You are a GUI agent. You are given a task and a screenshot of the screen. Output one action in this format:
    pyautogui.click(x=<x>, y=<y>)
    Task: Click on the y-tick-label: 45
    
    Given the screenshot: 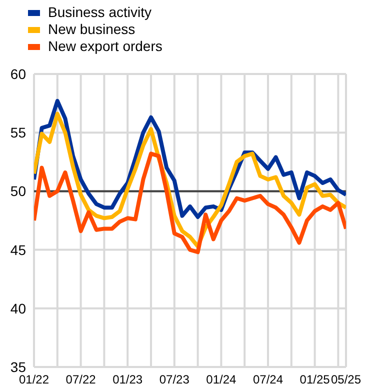 What is the action you would take?
    pyautogui.click(x=18, y=250)
    